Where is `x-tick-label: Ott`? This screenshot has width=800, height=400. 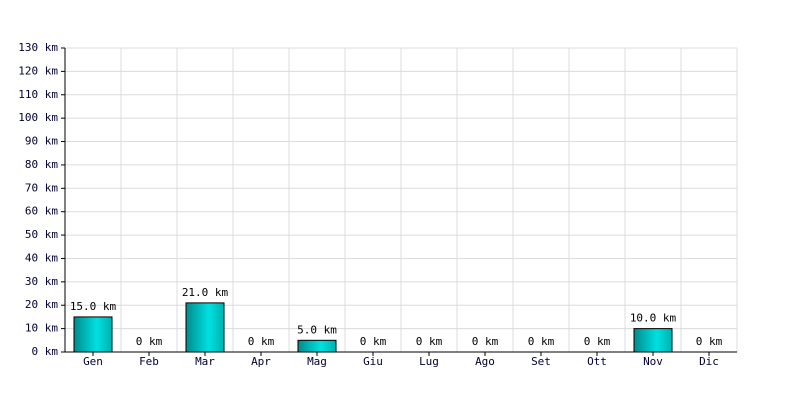
x-tick-label: Ott is located at coordinates (597, 361).